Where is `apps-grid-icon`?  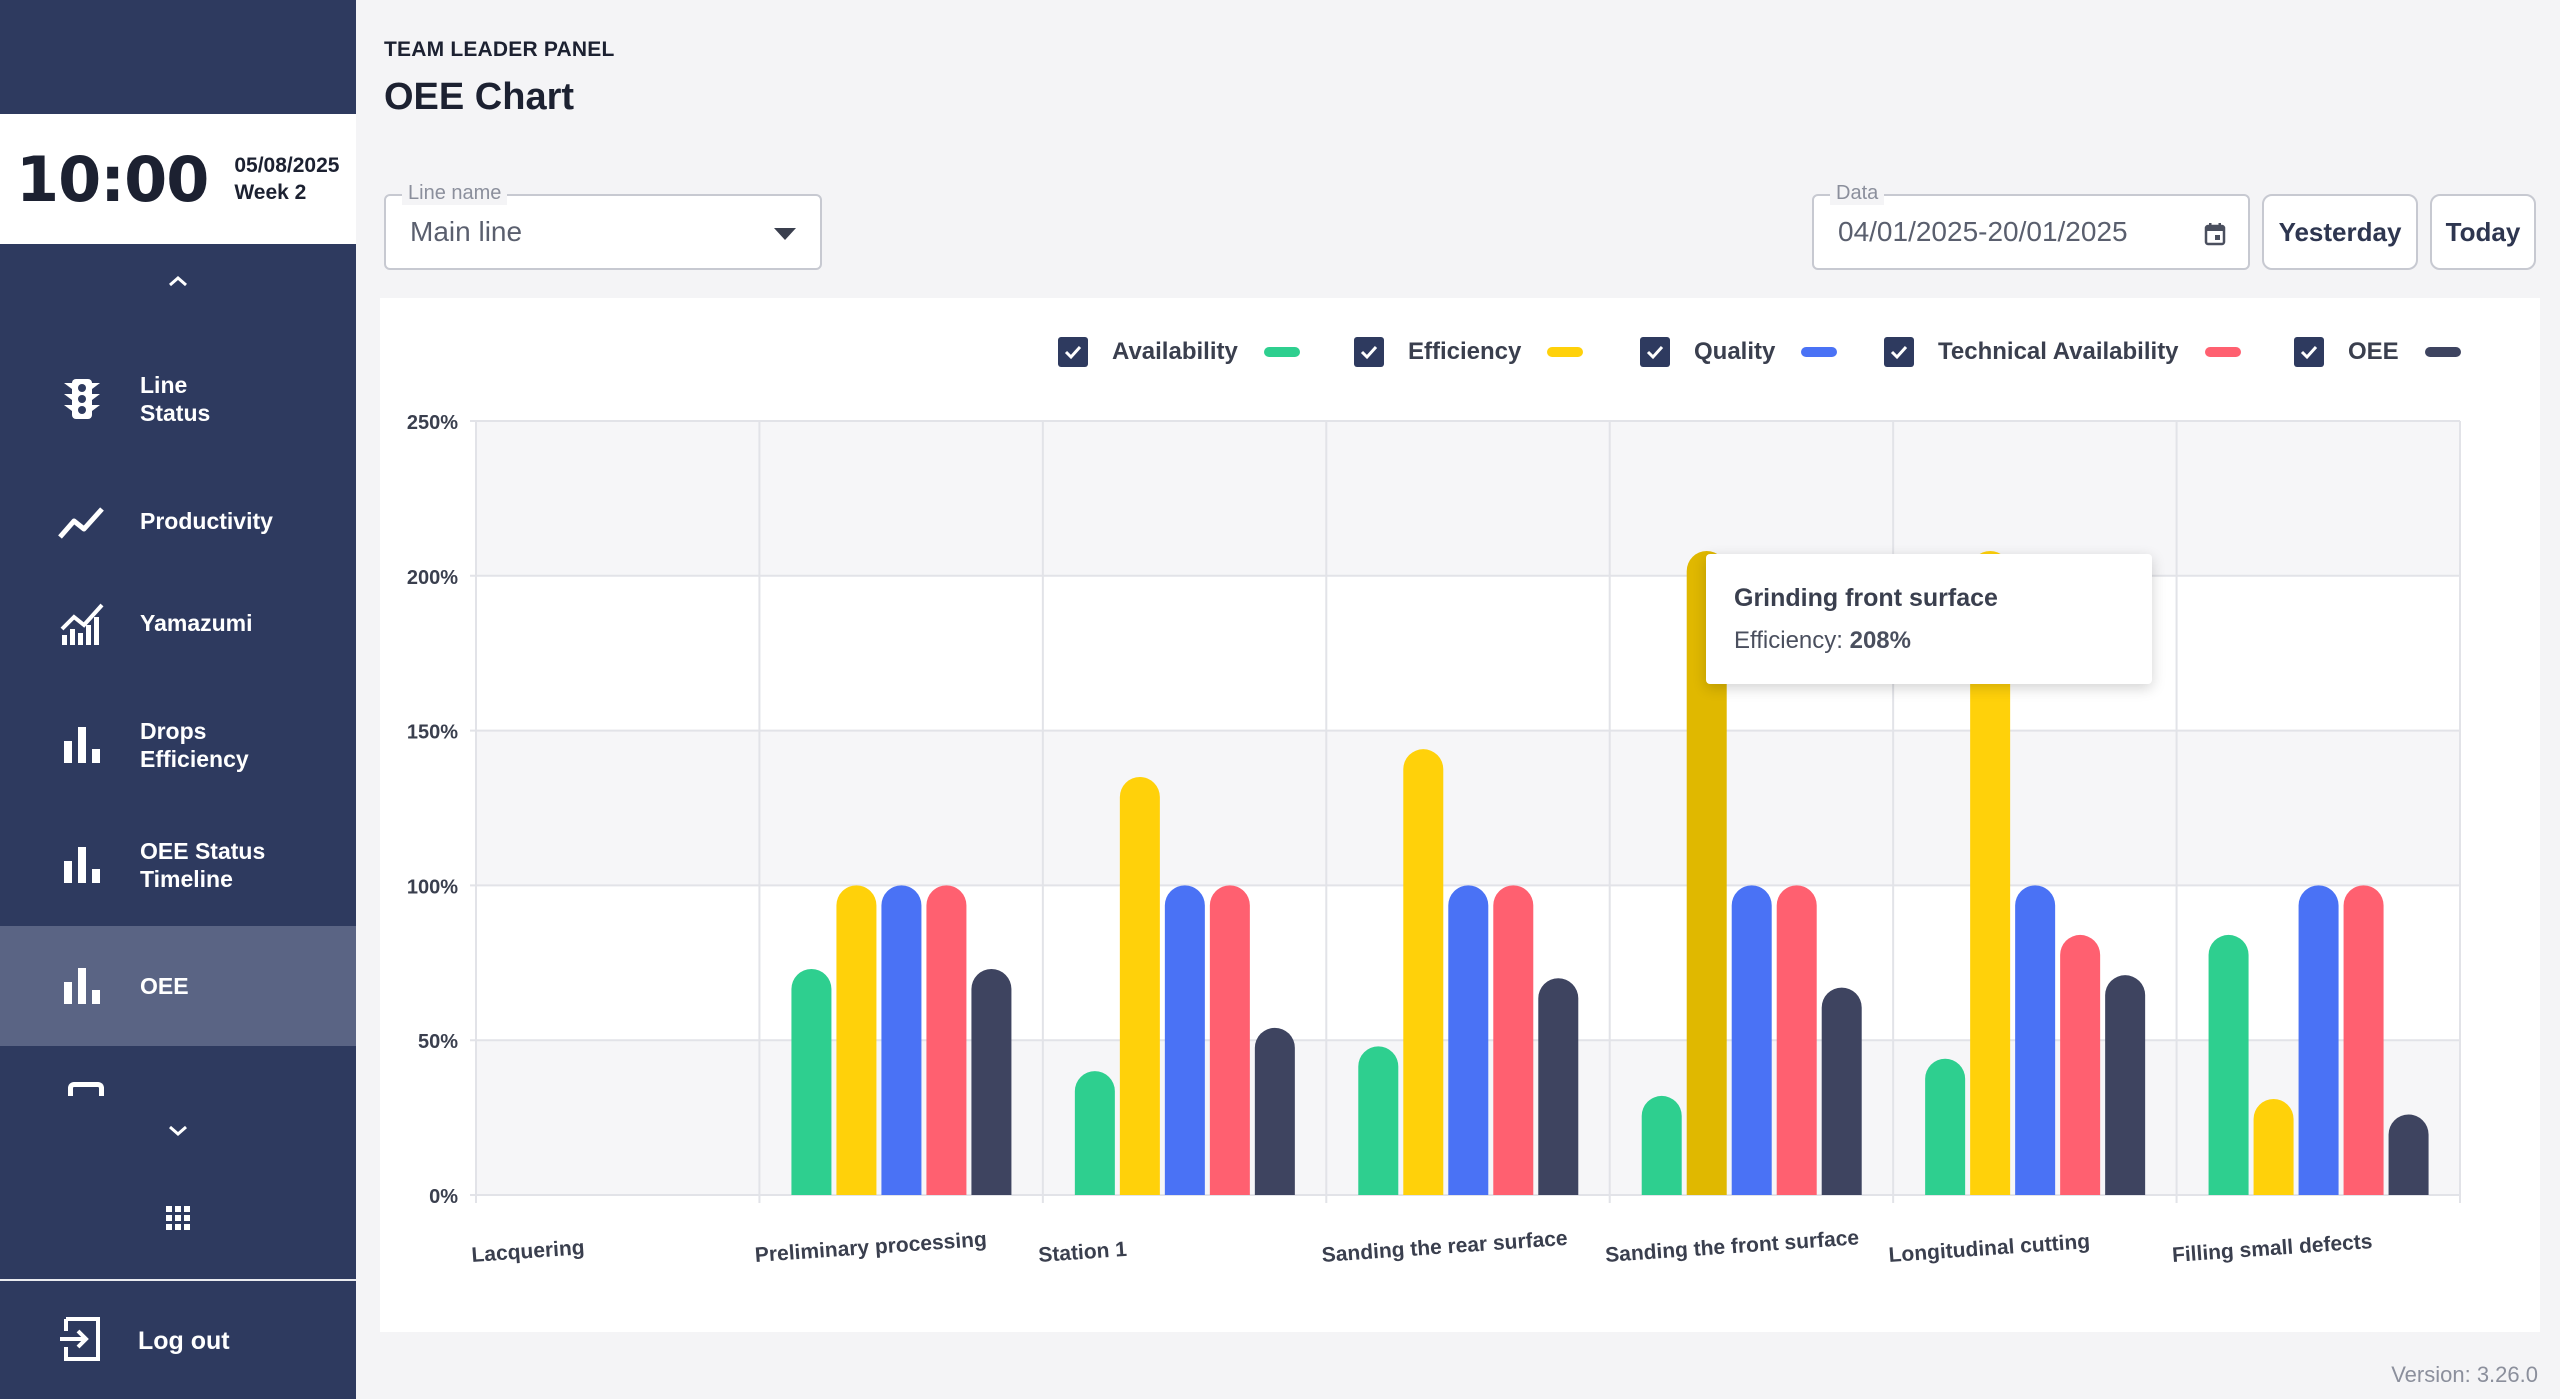
apps-grid-icon is located at coordinates (178, 1218).